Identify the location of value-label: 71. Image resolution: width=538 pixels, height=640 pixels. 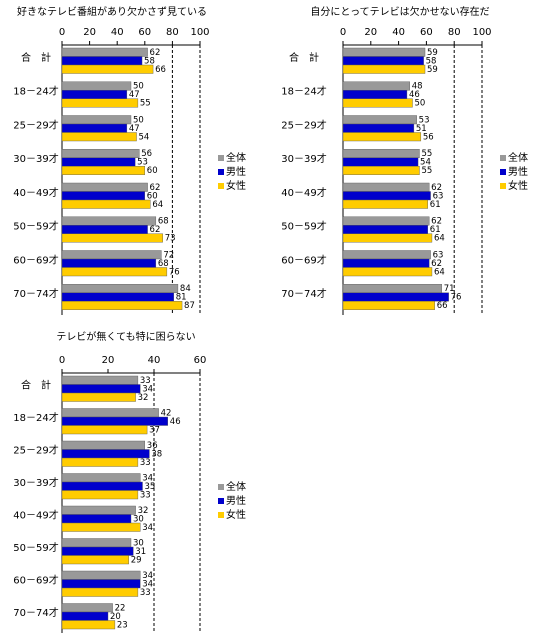
(449, 289).